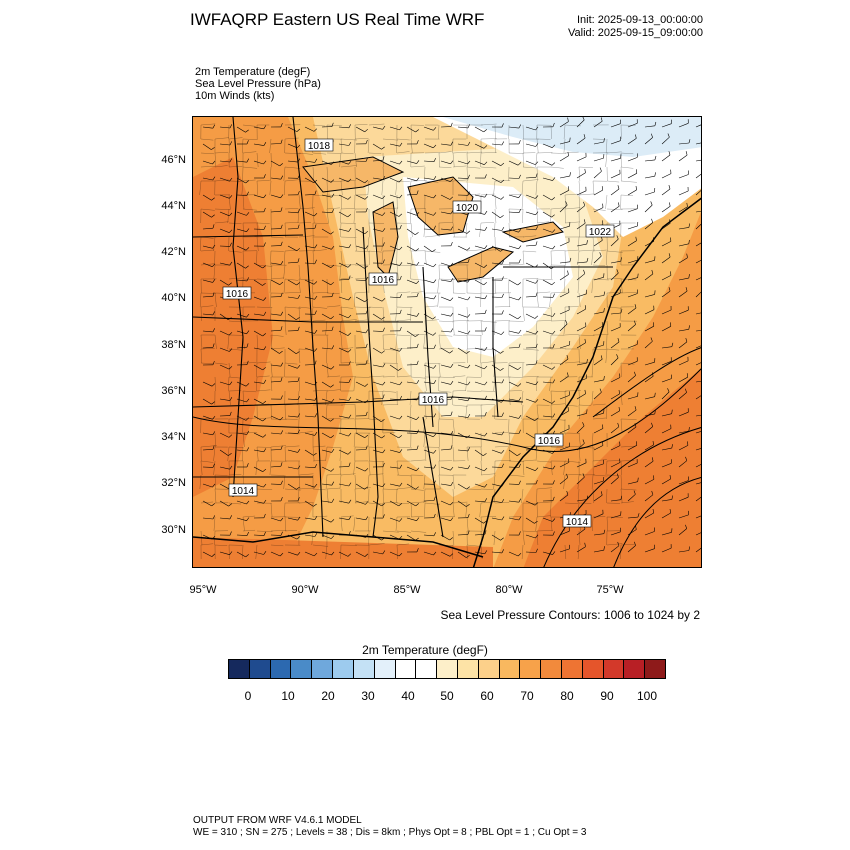 Image resolution: width=850 pixels, height=850 pixels. What do you see at coordinates (368, 696) in the screenshot?
I see `colorbar-label: 30` at bounding box center [368, 696].